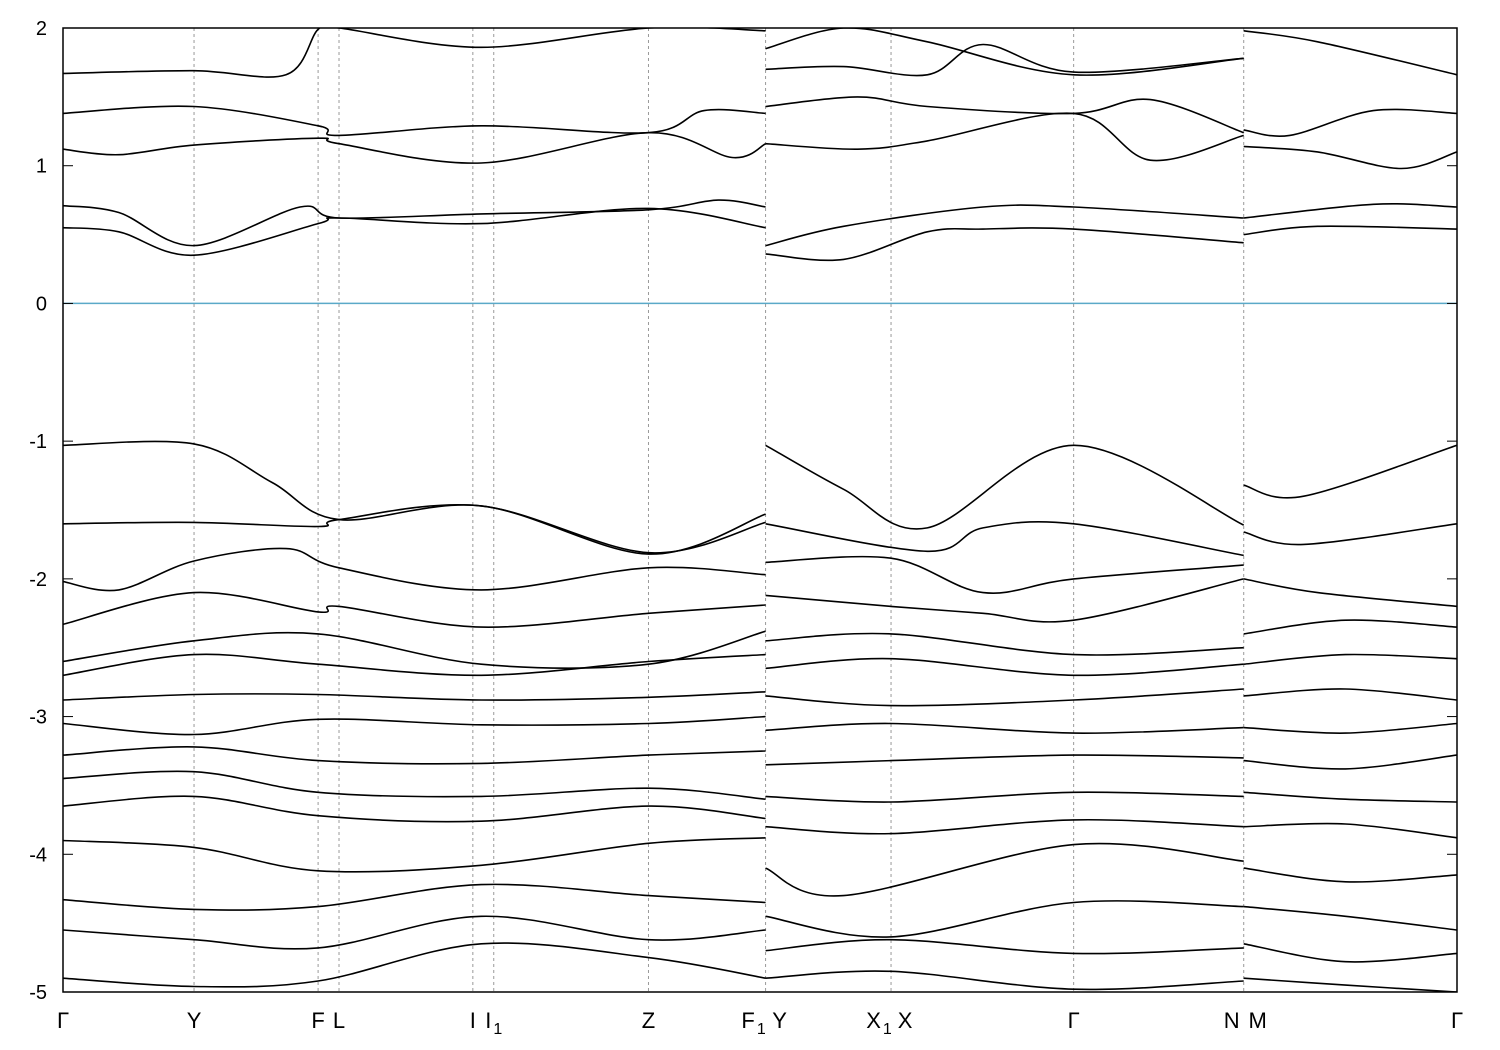 The width and height of the screenshot is (1500, 1050). What do you see at coordinates (648, 1020) in the screenshot?
I see `kpoint-label: Z` at bounding box center [648, 1020].